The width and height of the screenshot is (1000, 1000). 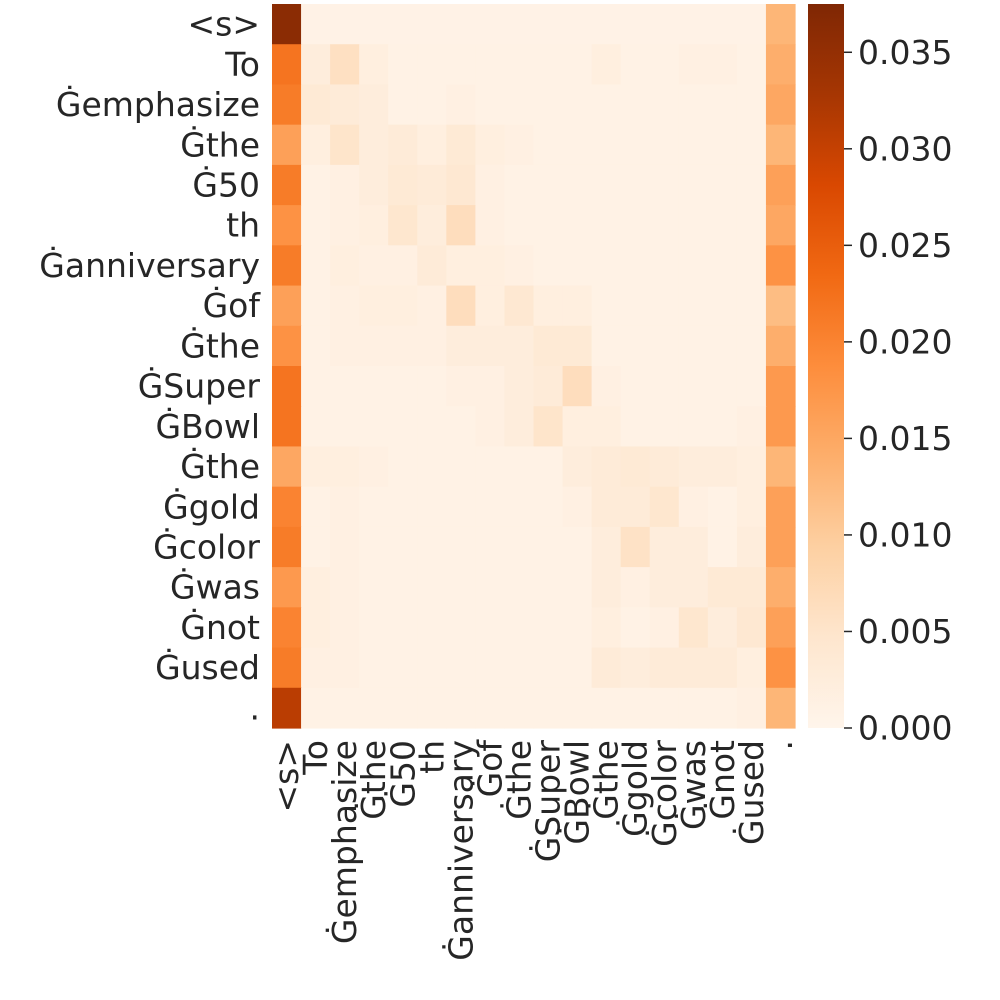 I want to click on y-tick-label: Ġcolor, so click(x=206, y=547).